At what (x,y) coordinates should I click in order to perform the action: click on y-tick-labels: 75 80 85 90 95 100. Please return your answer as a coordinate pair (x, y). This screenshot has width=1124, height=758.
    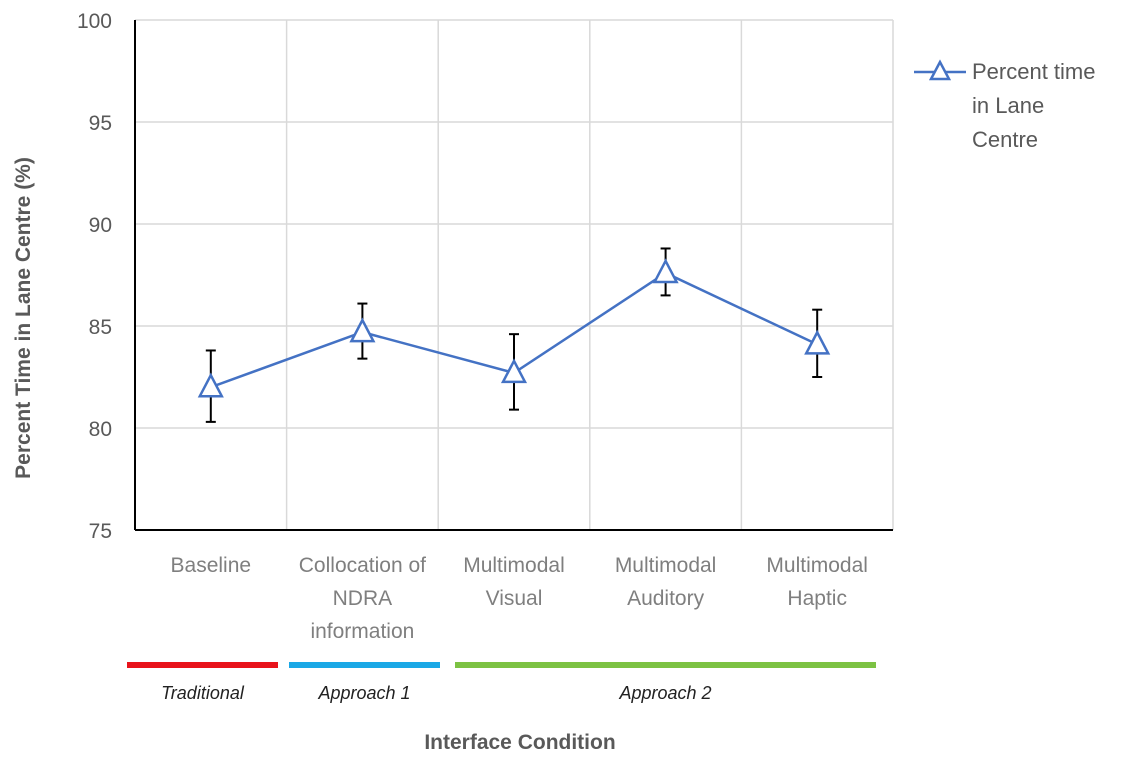
    Looking at the image, I should click on (94, 276).